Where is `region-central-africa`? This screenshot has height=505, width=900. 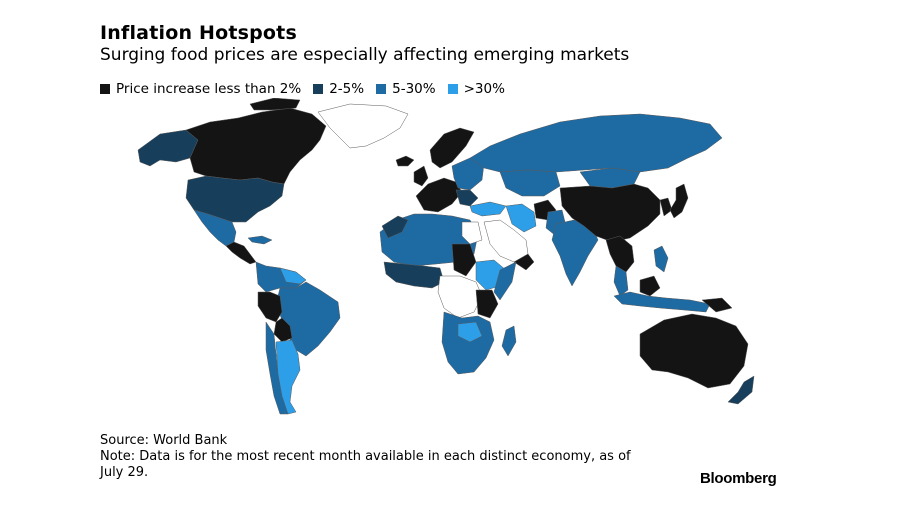
region-central-africa is located at coordinates (460, 297).